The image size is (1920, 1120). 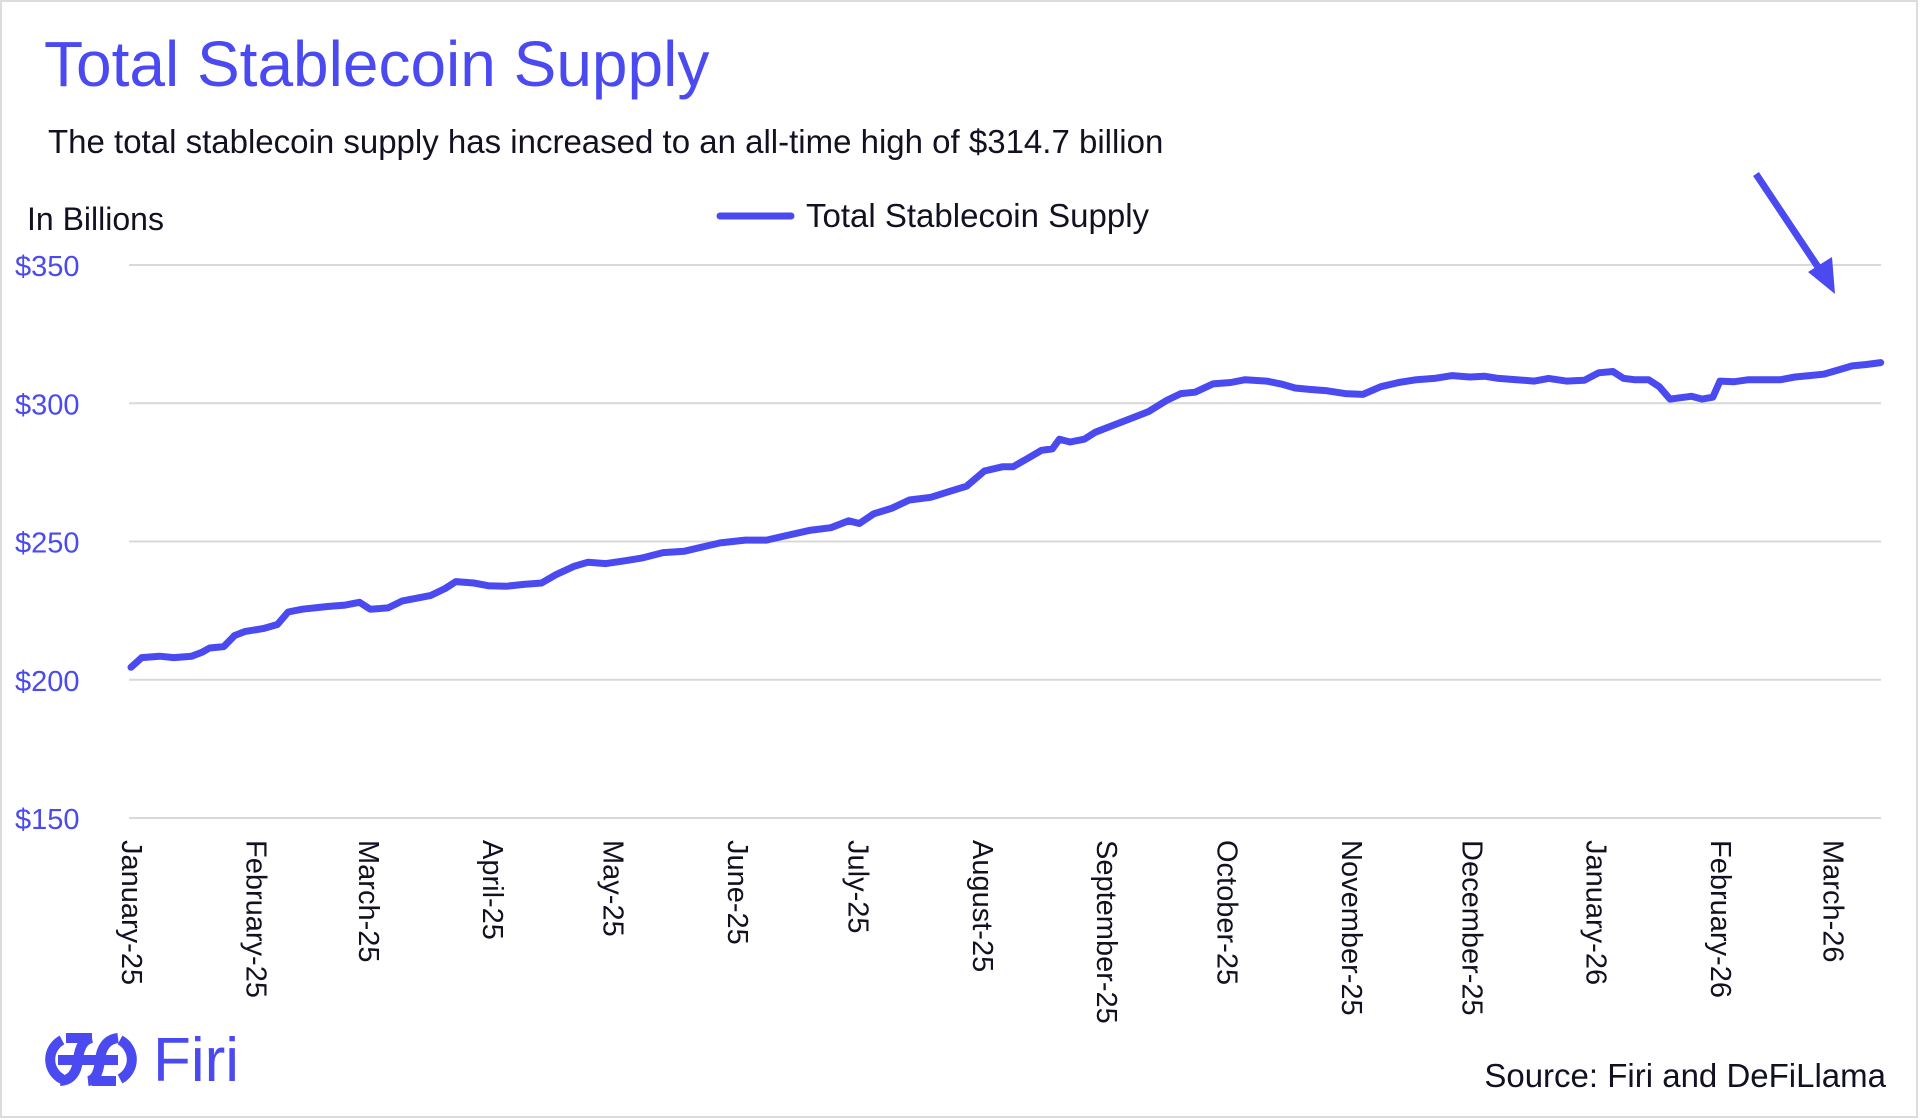 I want to click on x-tick-label: January-26, so click(x=1596, y=912).